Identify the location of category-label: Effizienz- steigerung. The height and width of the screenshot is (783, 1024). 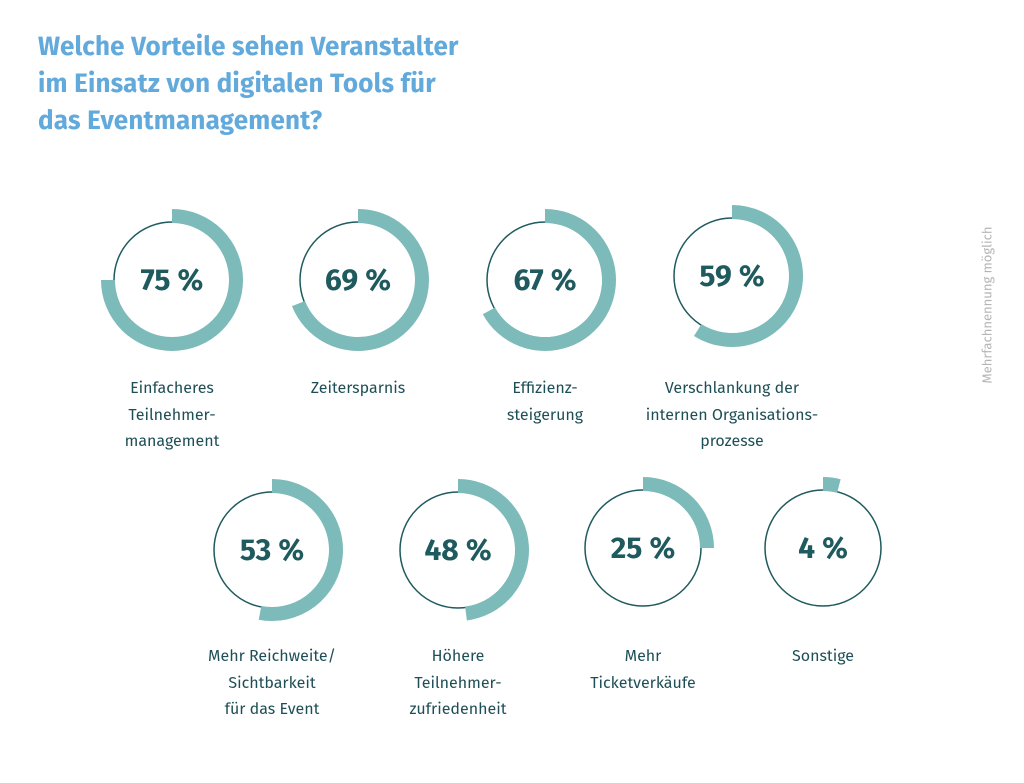
(545, 402).